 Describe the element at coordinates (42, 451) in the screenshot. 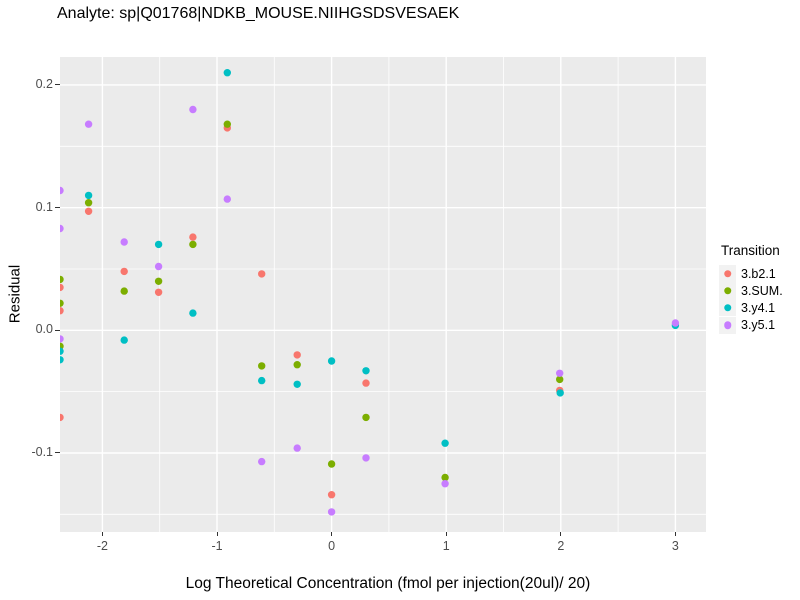

I see `y-tick-label: -0.1` at that location.